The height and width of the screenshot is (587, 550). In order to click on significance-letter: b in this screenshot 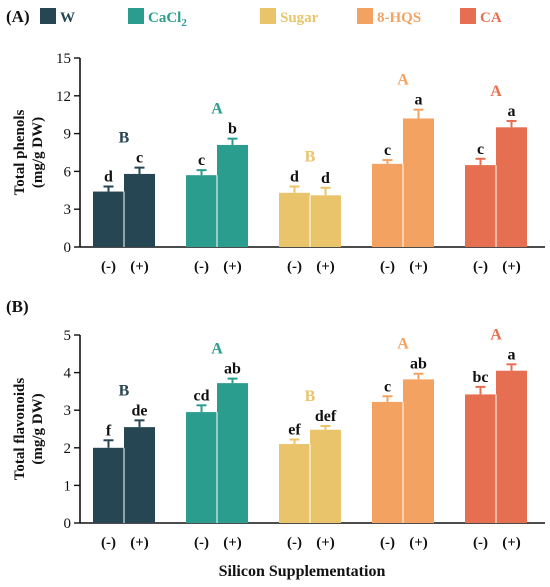, I will do `click(232, 129)`.